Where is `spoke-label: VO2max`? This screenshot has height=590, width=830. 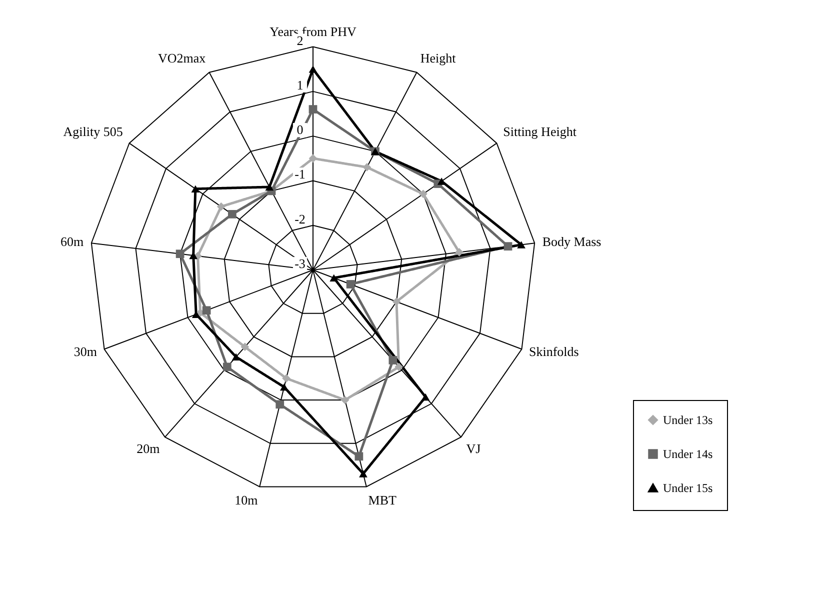 spoke-label: VO2max is located at coordinates (182, 58).